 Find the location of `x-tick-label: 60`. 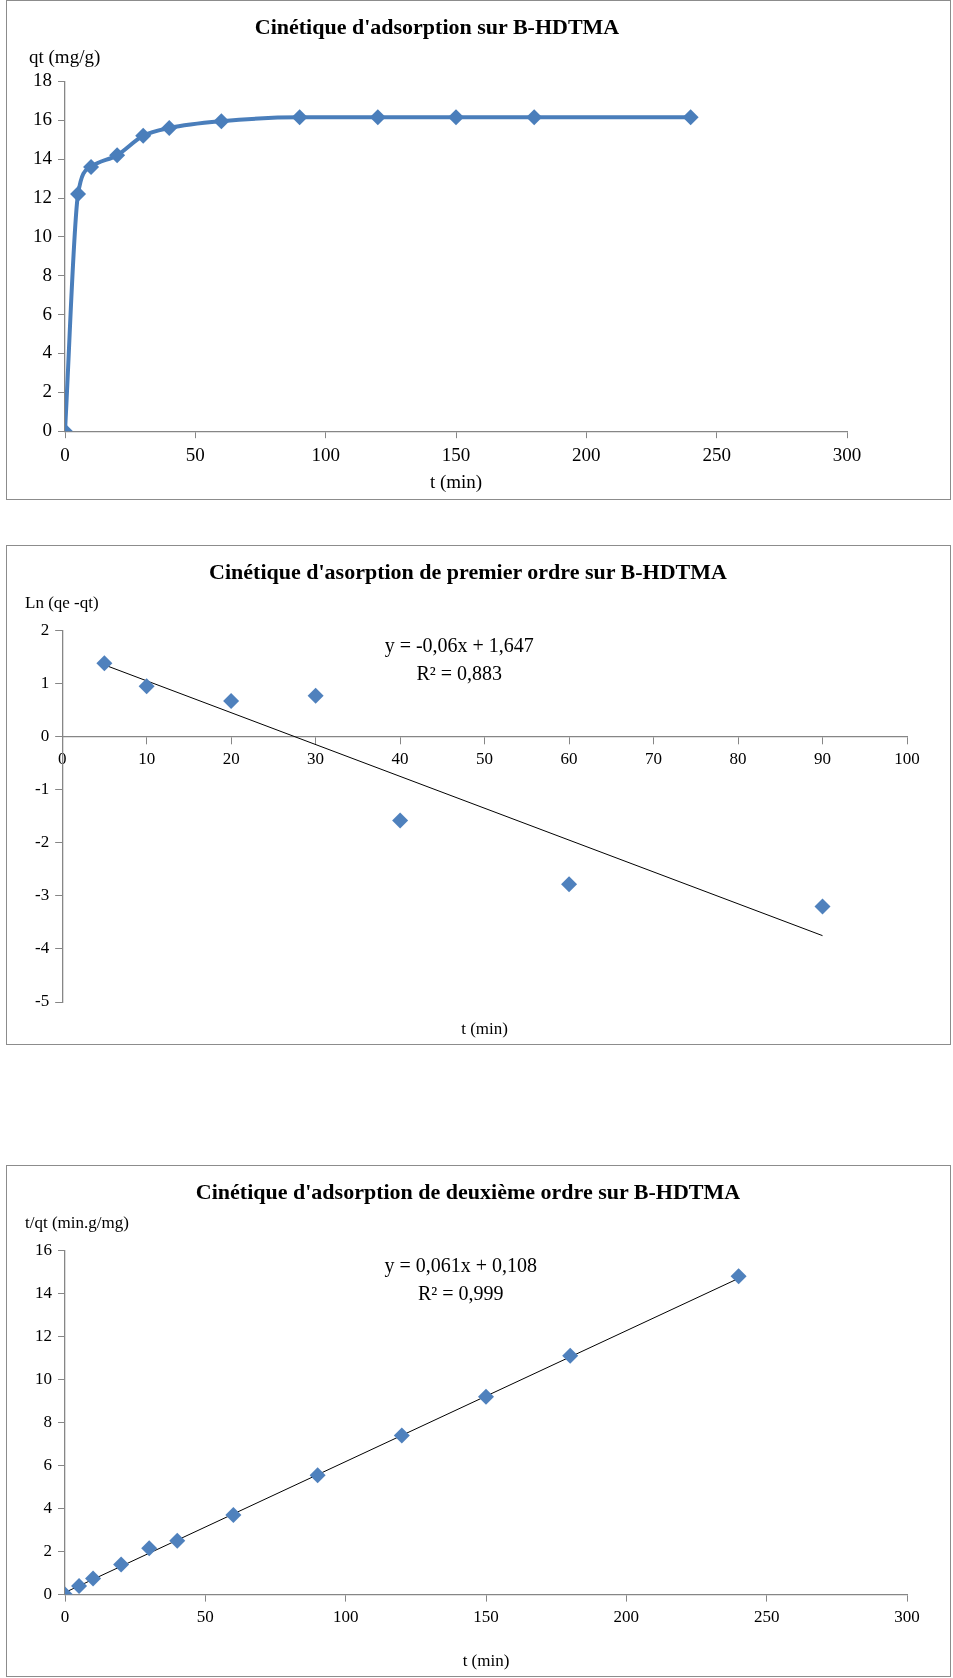

x-tick-label: 60 is located at coordinates (569, 759).